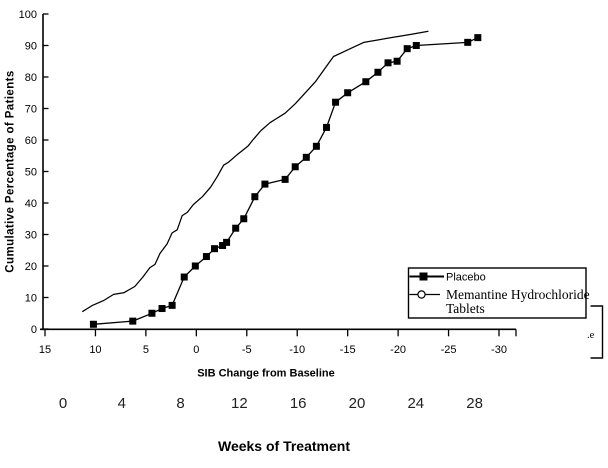  What do you see at coordinates (247, 350) in the screenshot?
I see `x-tick-label: -5` at bounding box center [247, 350].